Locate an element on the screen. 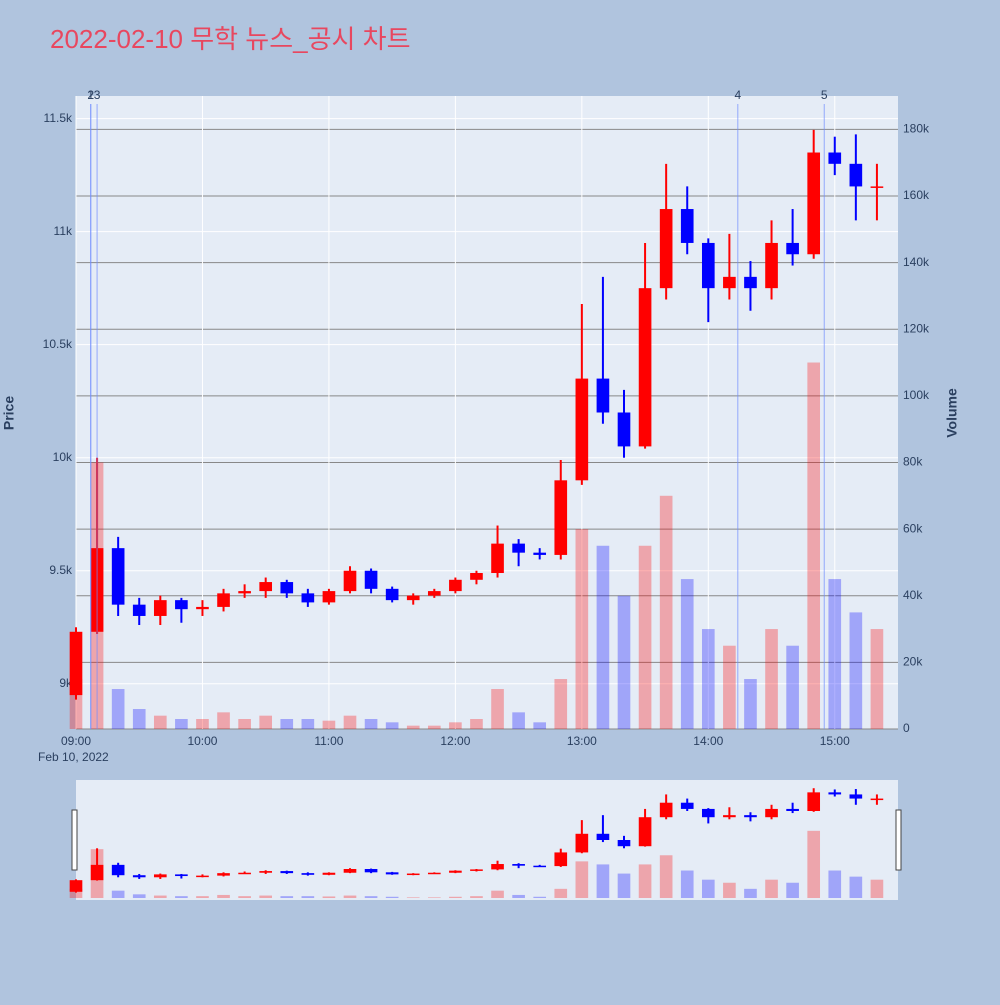 This screenshot has width=1000, height=1005. x-tick-label: 13:00 is located at coordinates (582, 741).